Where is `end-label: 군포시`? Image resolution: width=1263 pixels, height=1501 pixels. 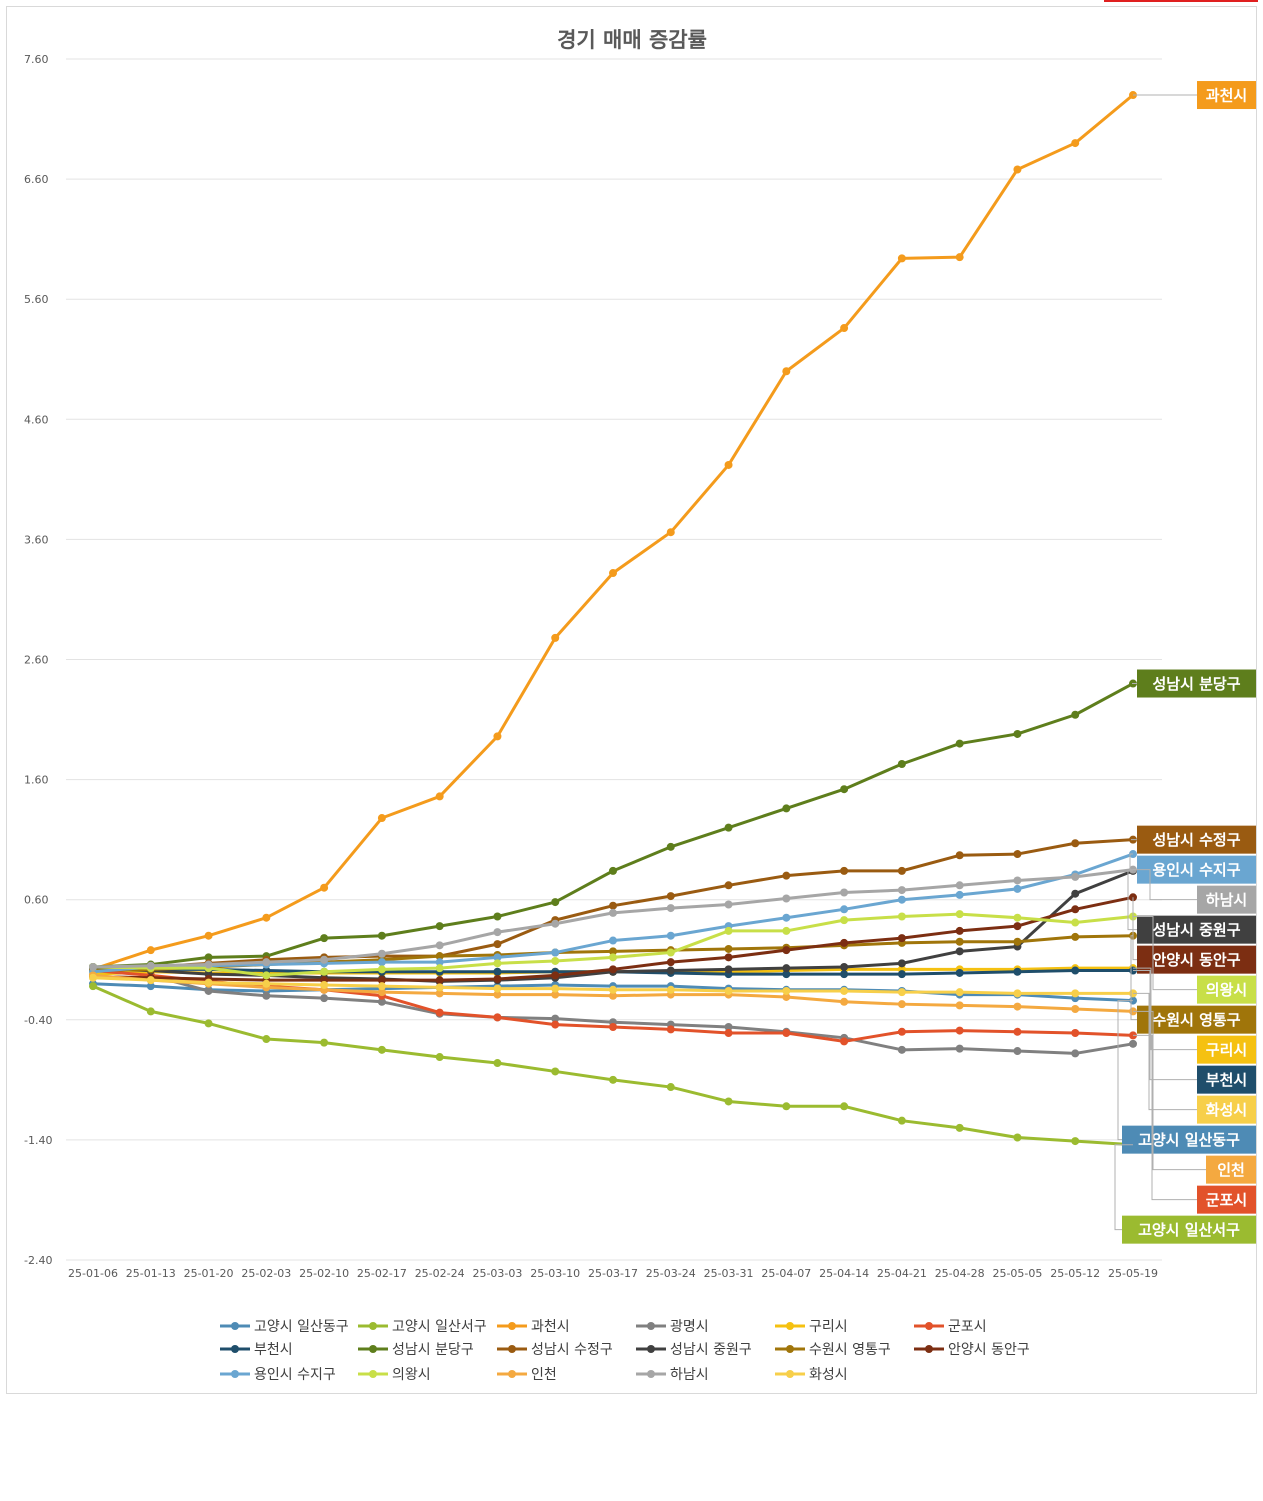
end-label: 군포시 is located at coordinates (1194, 1124).